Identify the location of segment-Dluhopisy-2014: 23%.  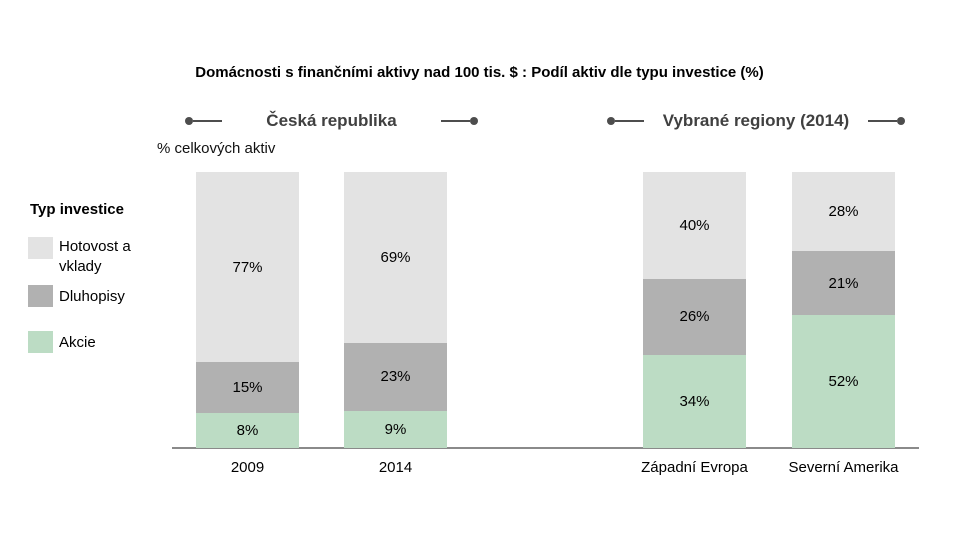
(395, 376).